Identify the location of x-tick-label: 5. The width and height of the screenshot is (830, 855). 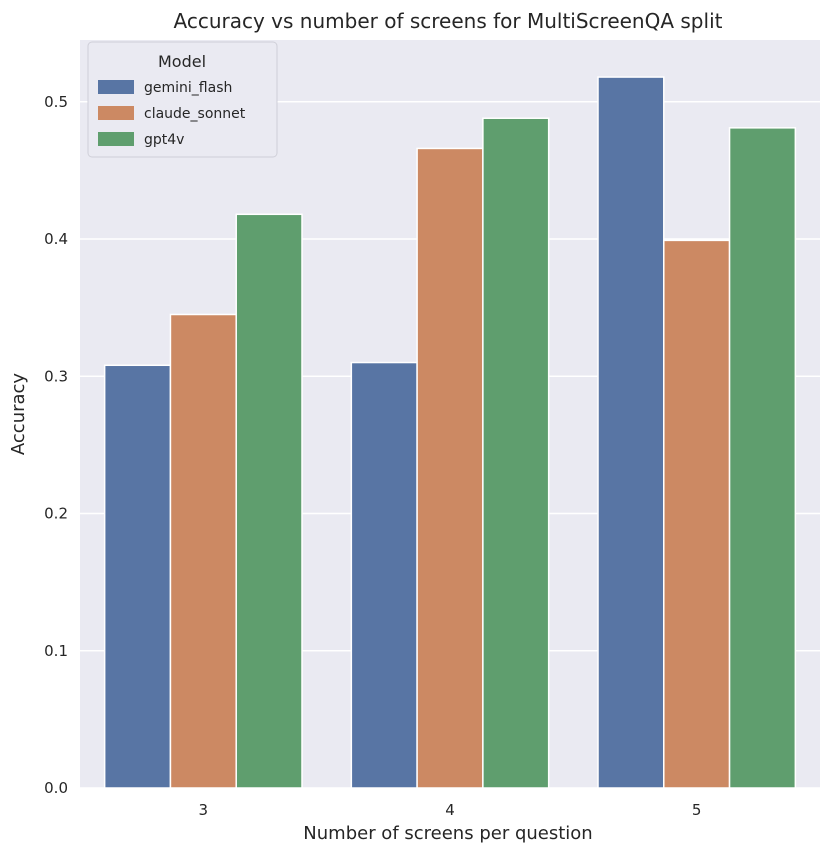
(697, 810).